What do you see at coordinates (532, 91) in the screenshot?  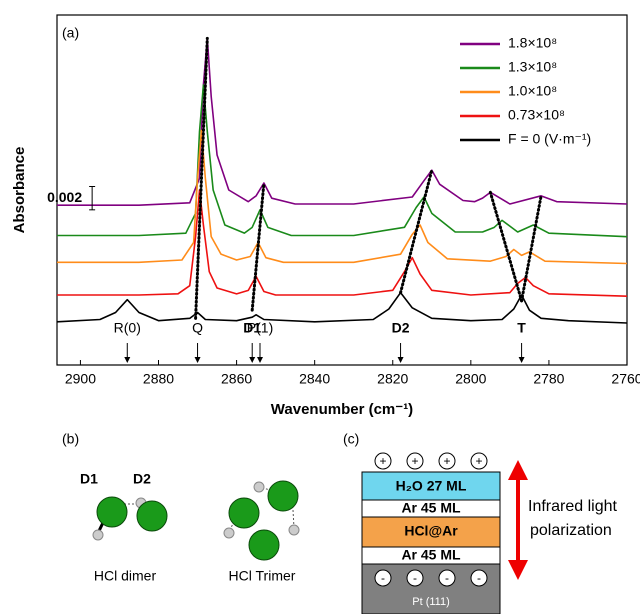 I see `legend-label: 1.0×10⁸` at bounding box center [532, 91].